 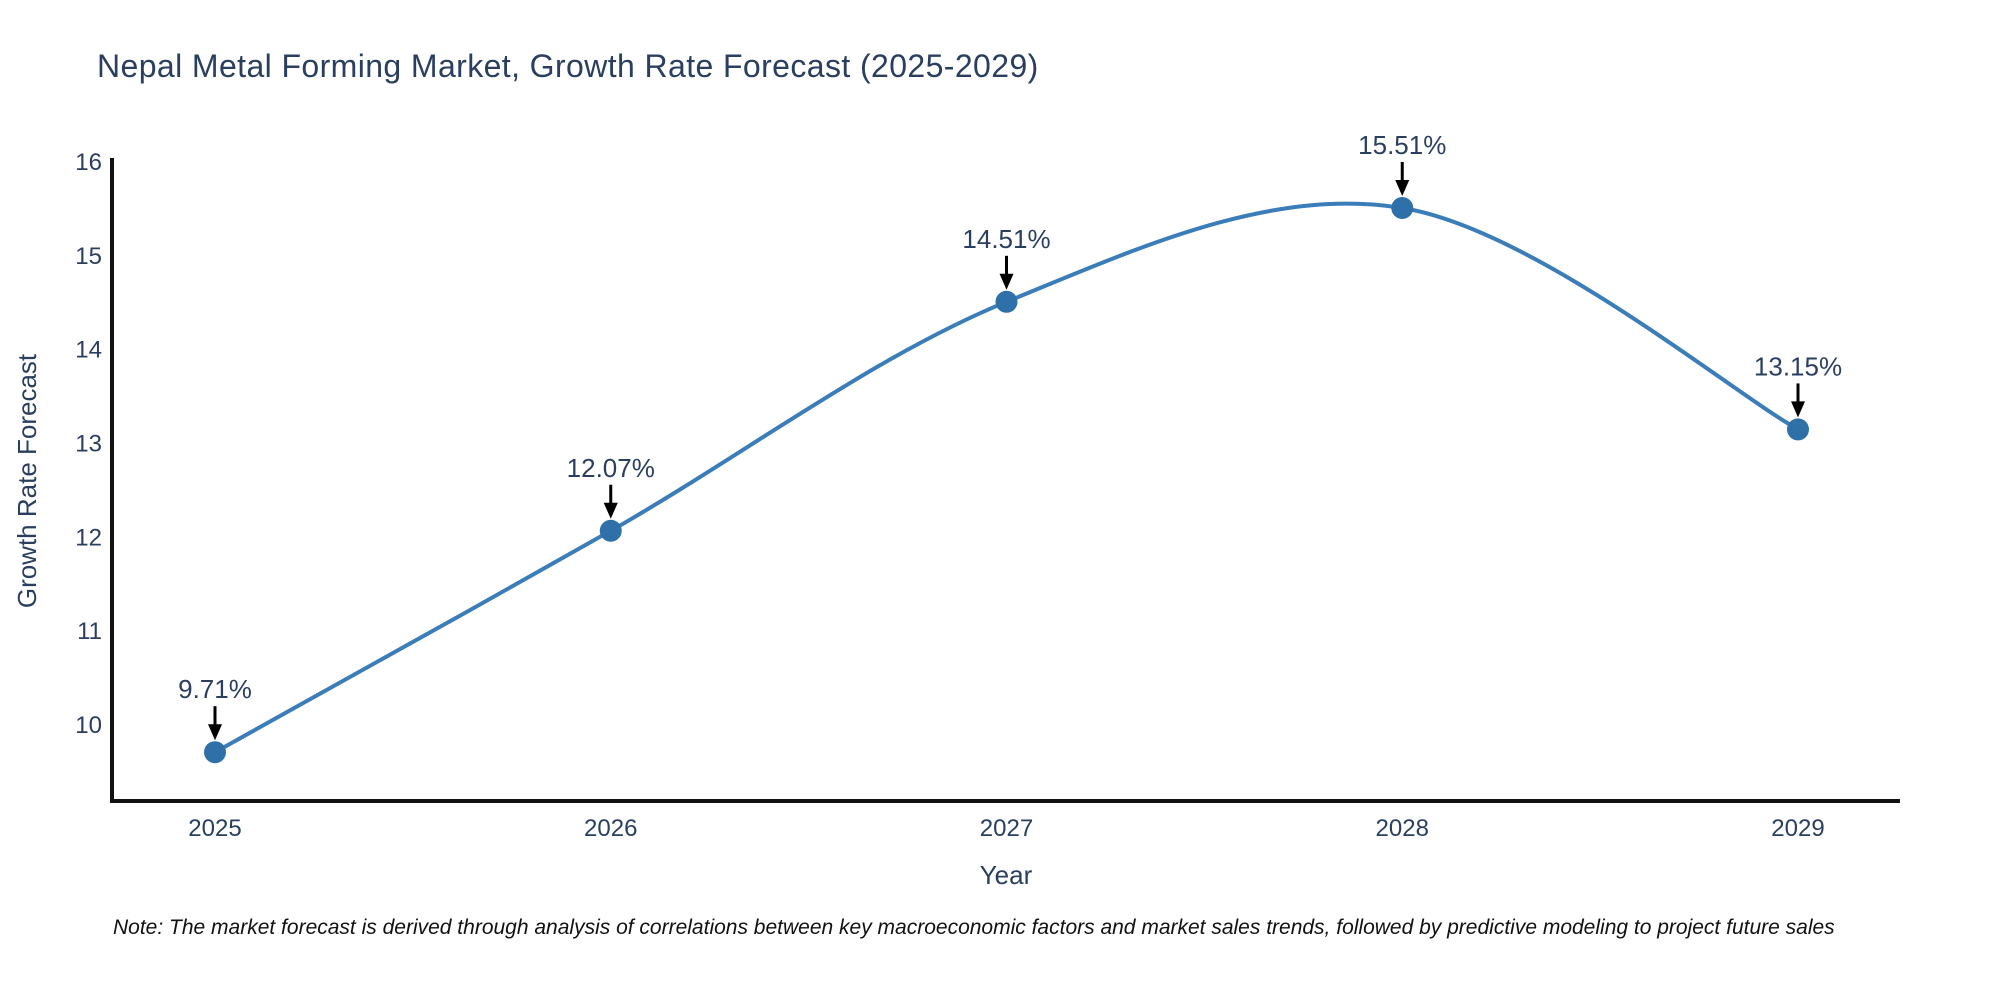 I want to click on x-tick-label: 2027, so click(x=1006, y=828).